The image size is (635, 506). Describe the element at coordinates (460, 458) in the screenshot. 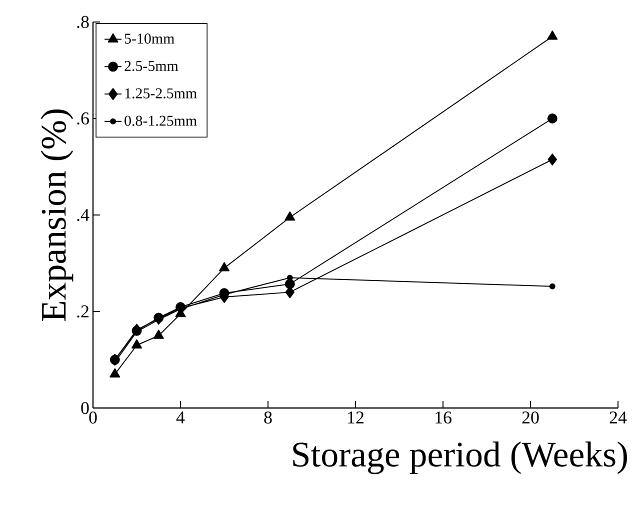

I see `x-axis-title: Storage period (Weeks)` at that location.